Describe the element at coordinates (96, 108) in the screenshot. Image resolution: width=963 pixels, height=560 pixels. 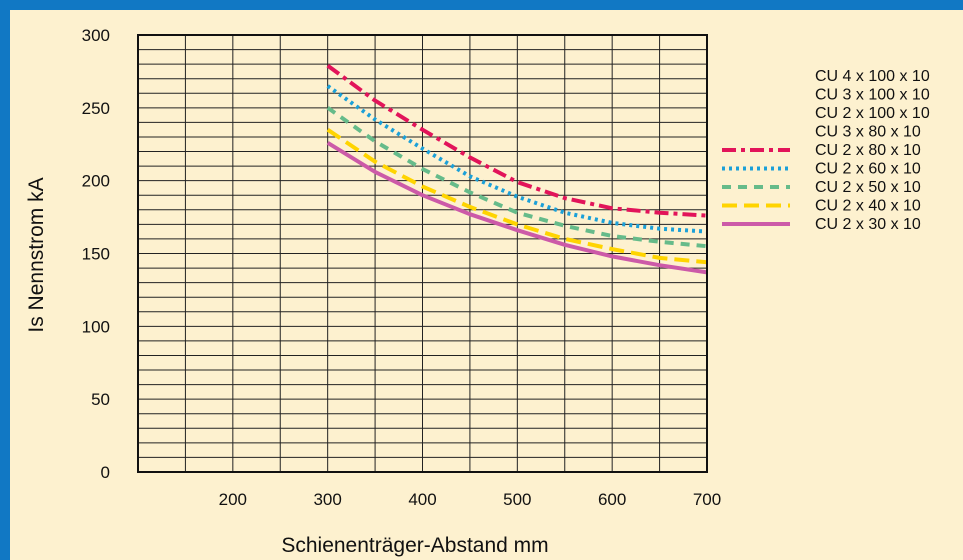
I see `y-tick-label: 250` at that location.